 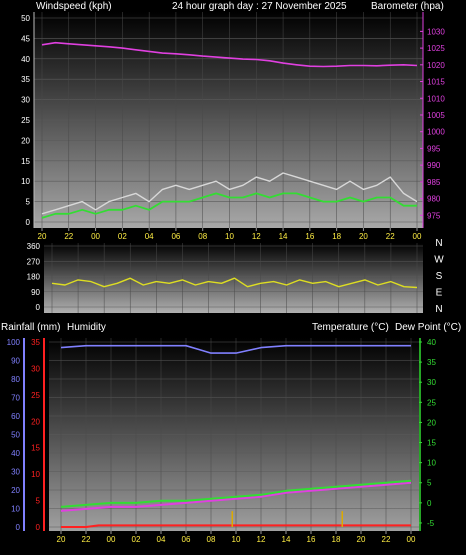 I want to click on direction-tick-label: 180, so click(x=34, y=277).